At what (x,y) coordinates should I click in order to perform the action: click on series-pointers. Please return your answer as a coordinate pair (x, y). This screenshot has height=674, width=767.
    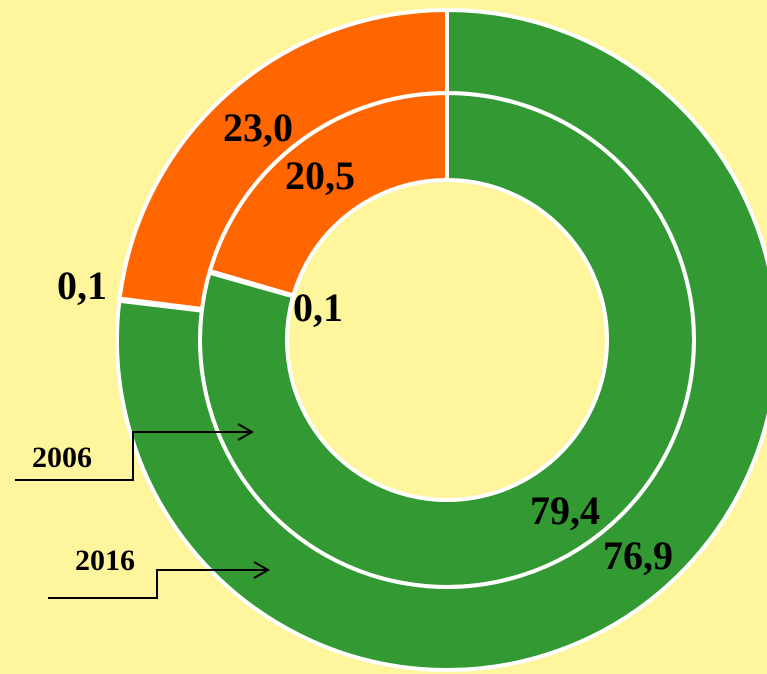
    Looking at the image, I should click on (143, 511).